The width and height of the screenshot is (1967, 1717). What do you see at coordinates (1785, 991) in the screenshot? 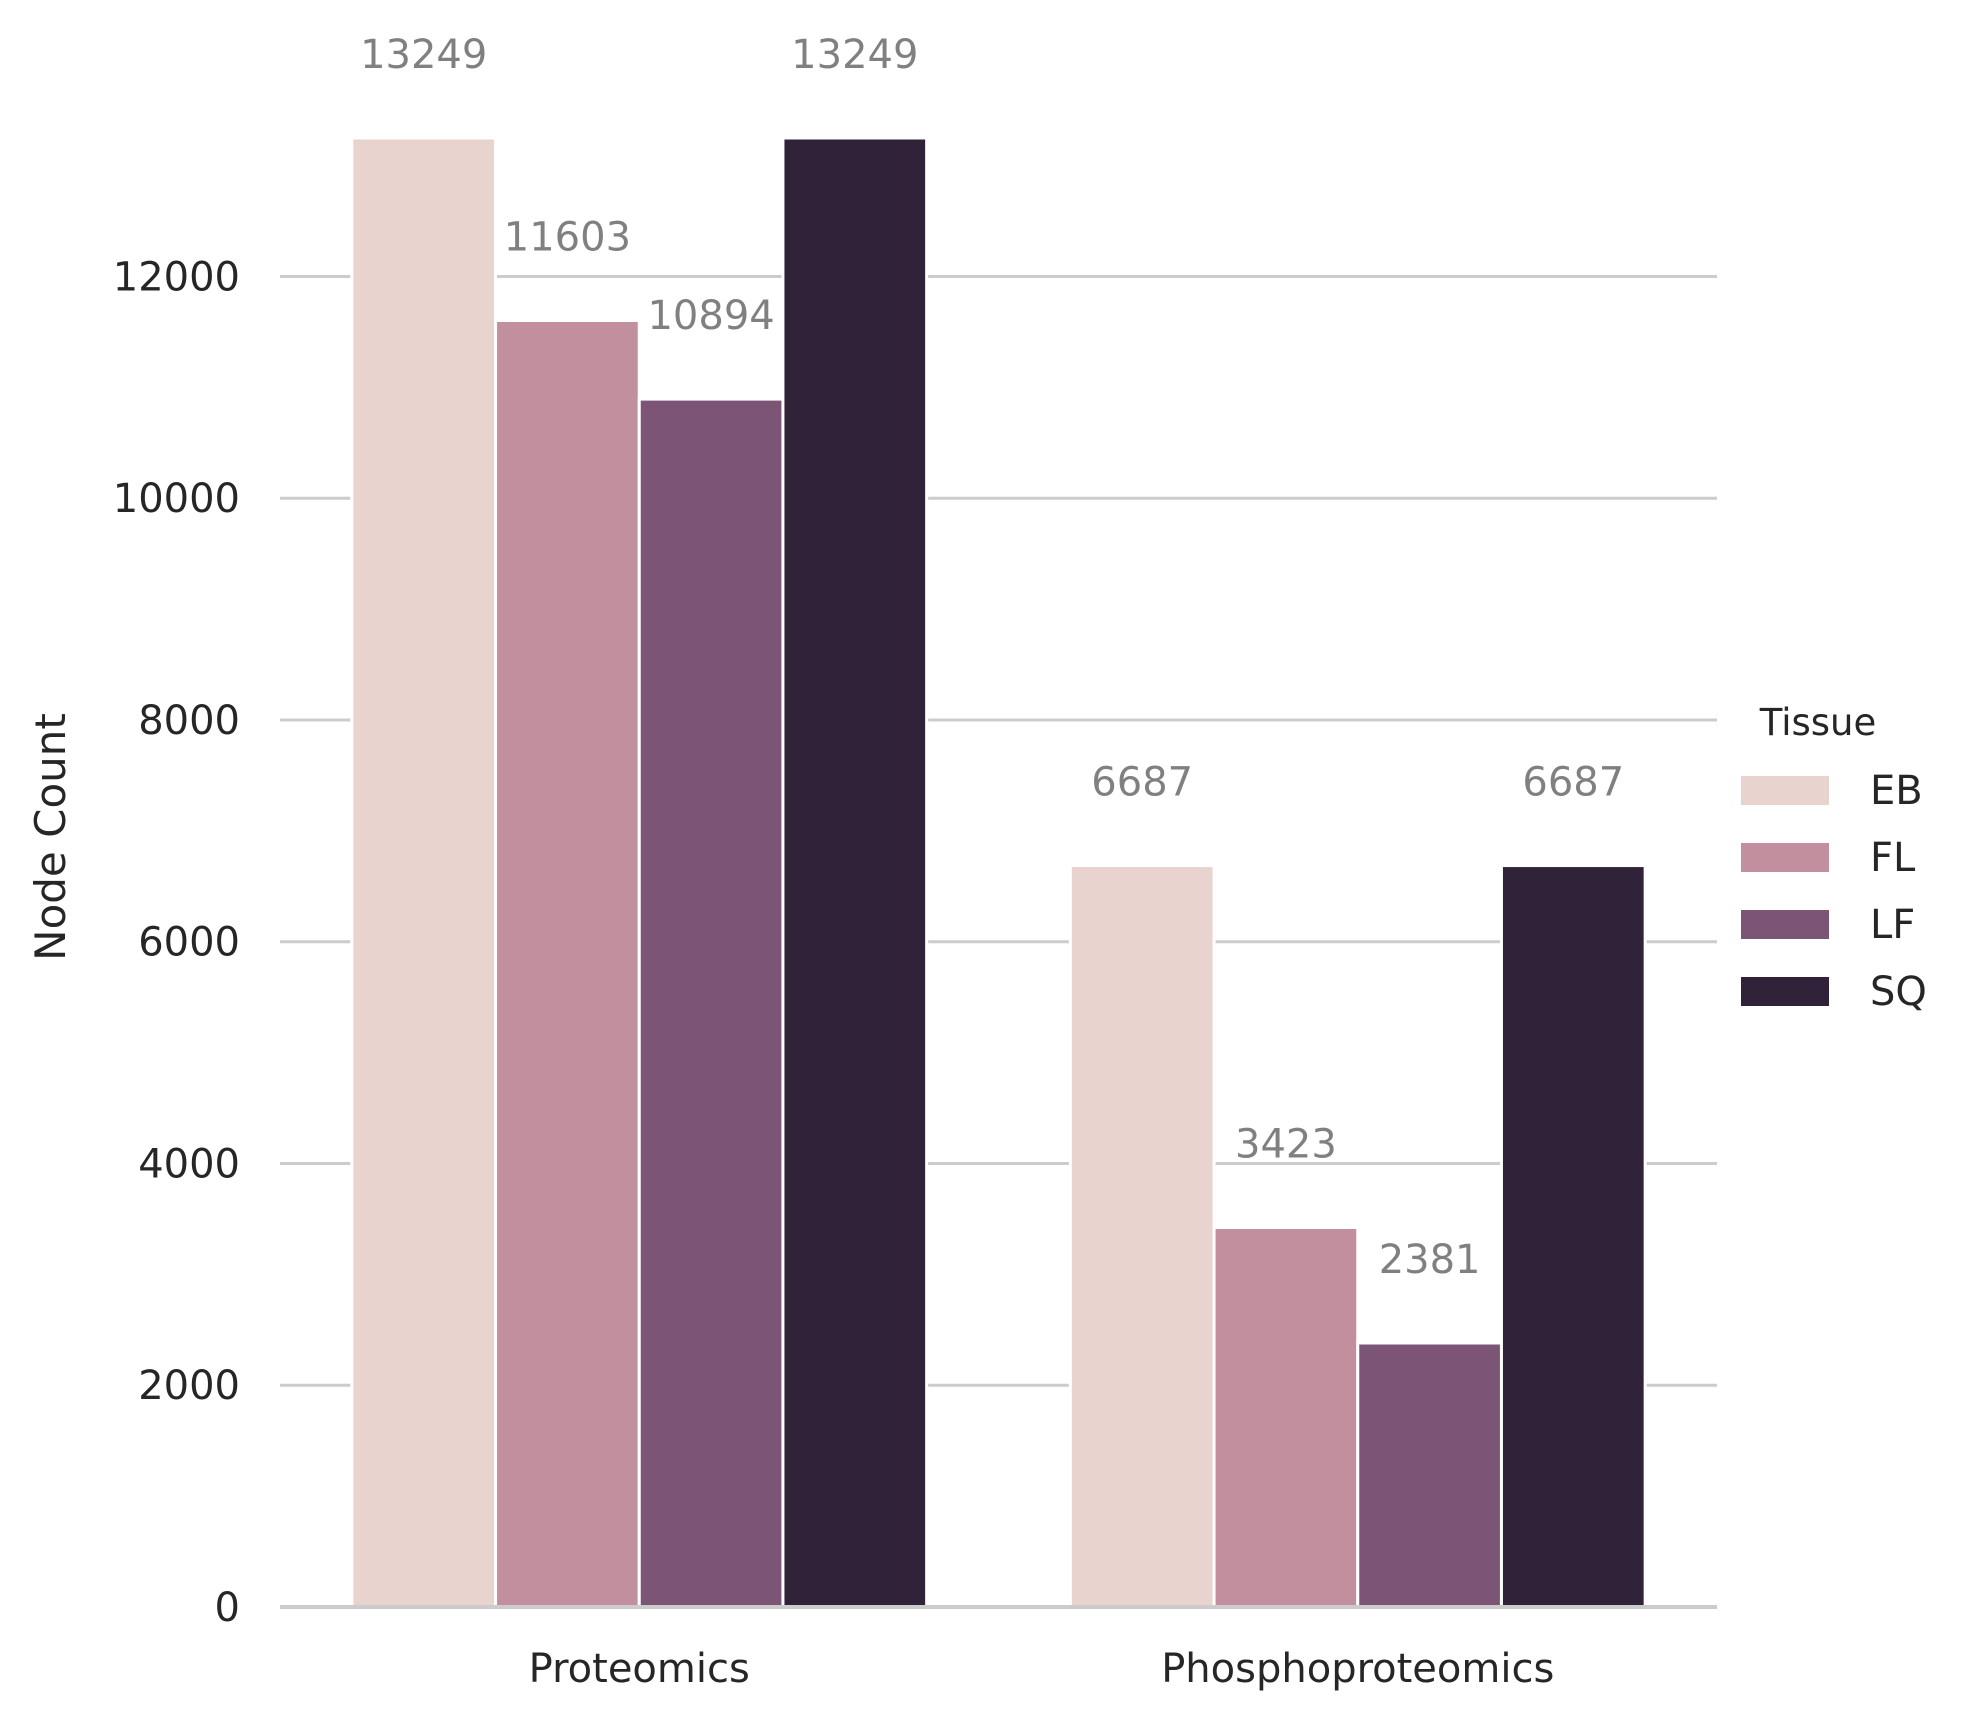
I see `legend-swatch-sq` at bounding box center [1785, 991].